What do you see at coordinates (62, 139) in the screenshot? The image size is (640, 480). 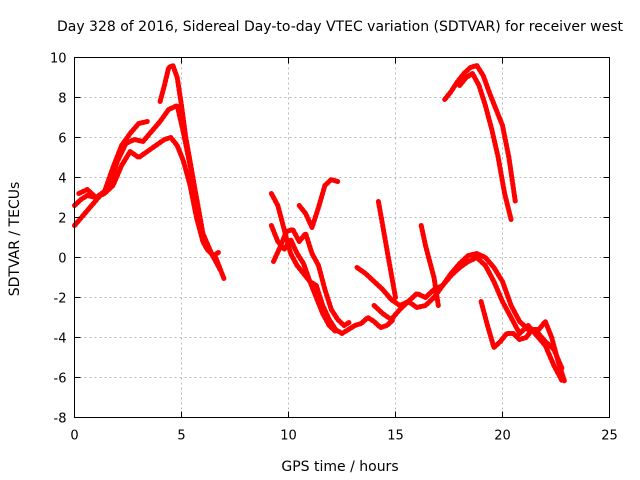 I see `y-tick-label: 6` at bounding box center [62, 139].